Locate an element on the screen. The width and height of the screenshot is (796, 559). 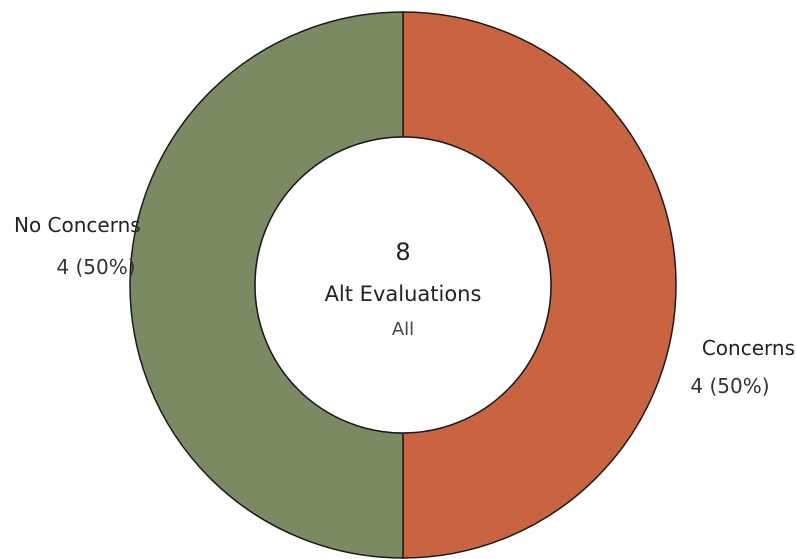
slice-label-concerns: Concerns is located at coordinates (748, 348).